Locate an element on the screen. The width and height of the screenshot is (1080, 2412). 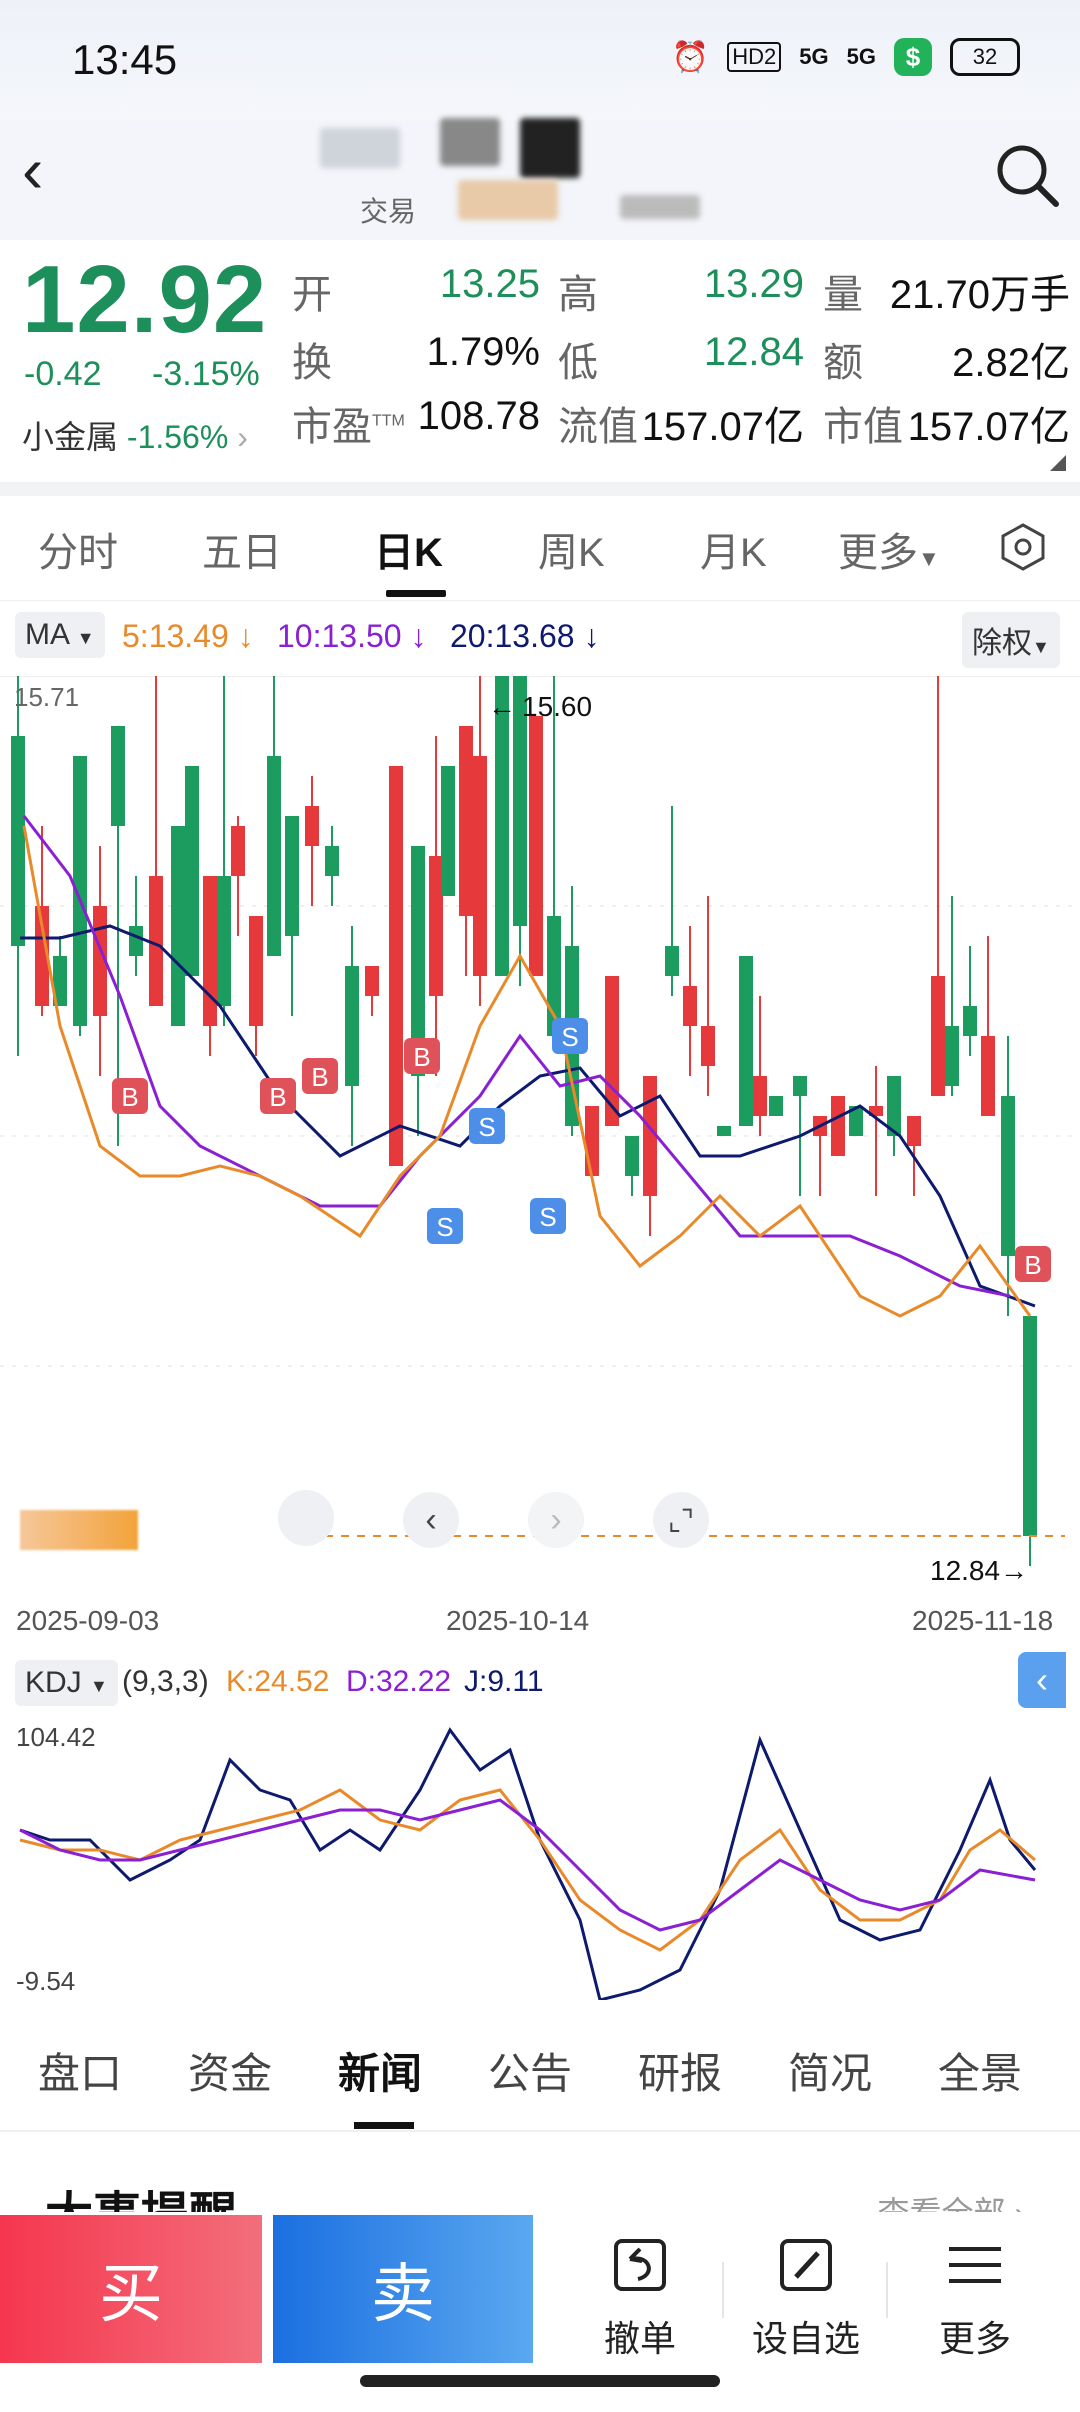
tab-five-day: 五日 is located at coordinates (242, 553).